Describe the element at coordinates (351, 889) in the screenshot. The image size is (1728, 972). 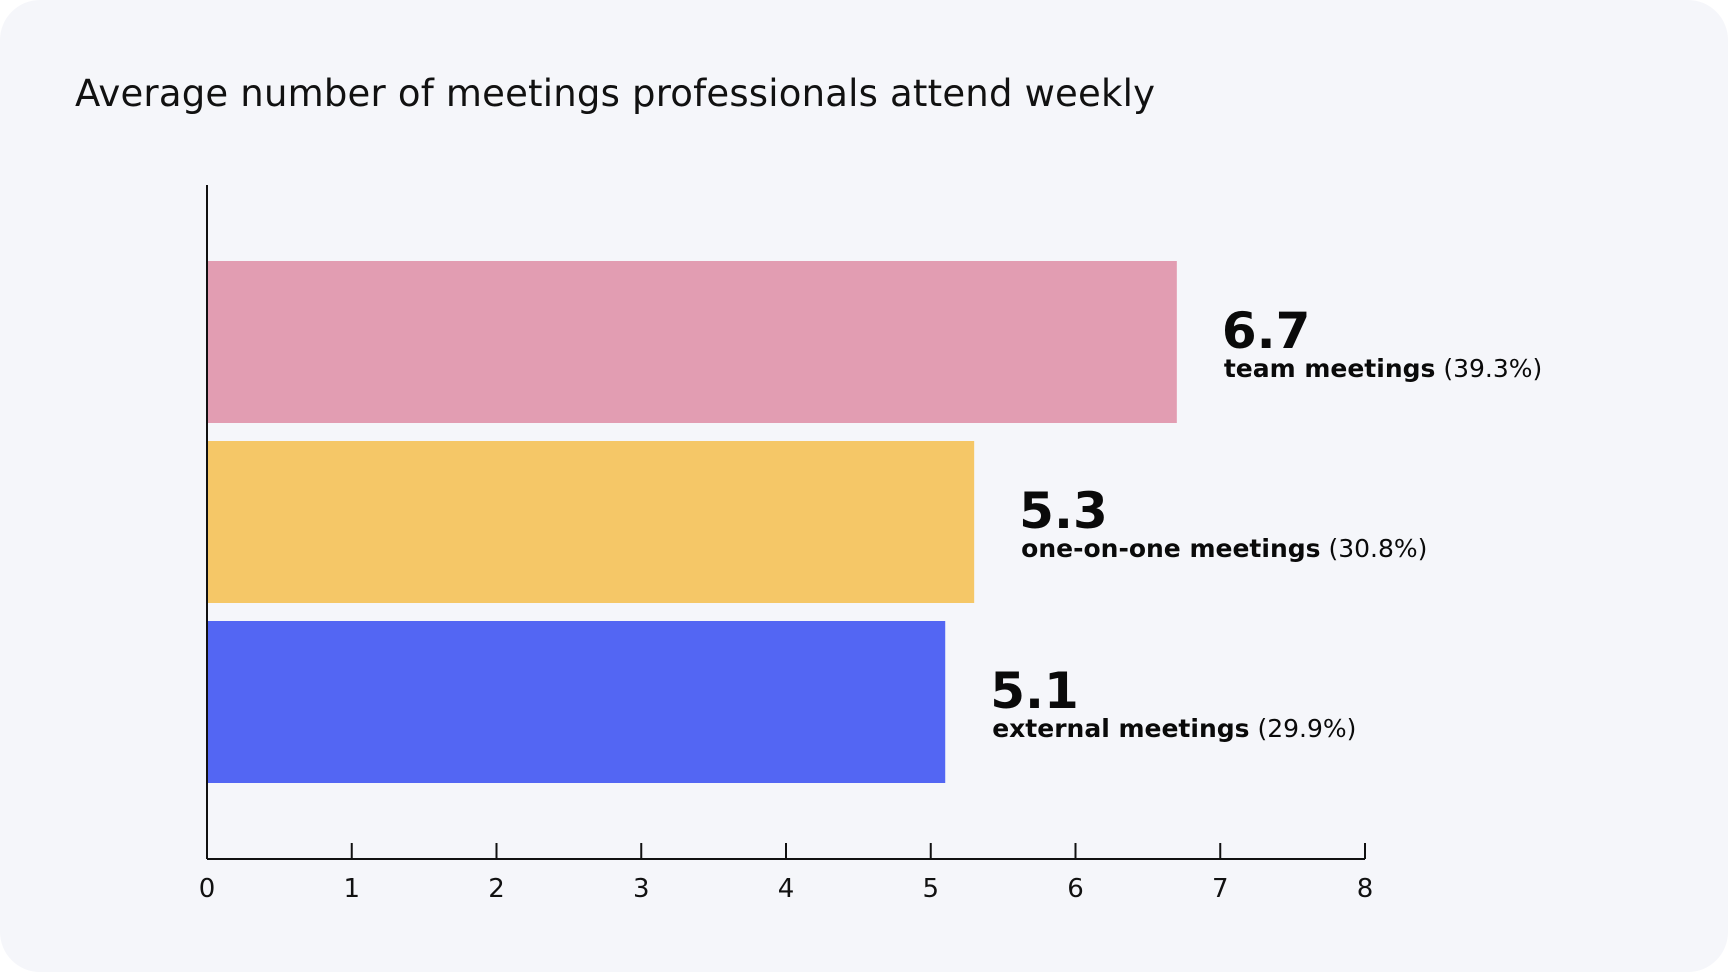
I see `x-tick-label-1: 1` at that location.